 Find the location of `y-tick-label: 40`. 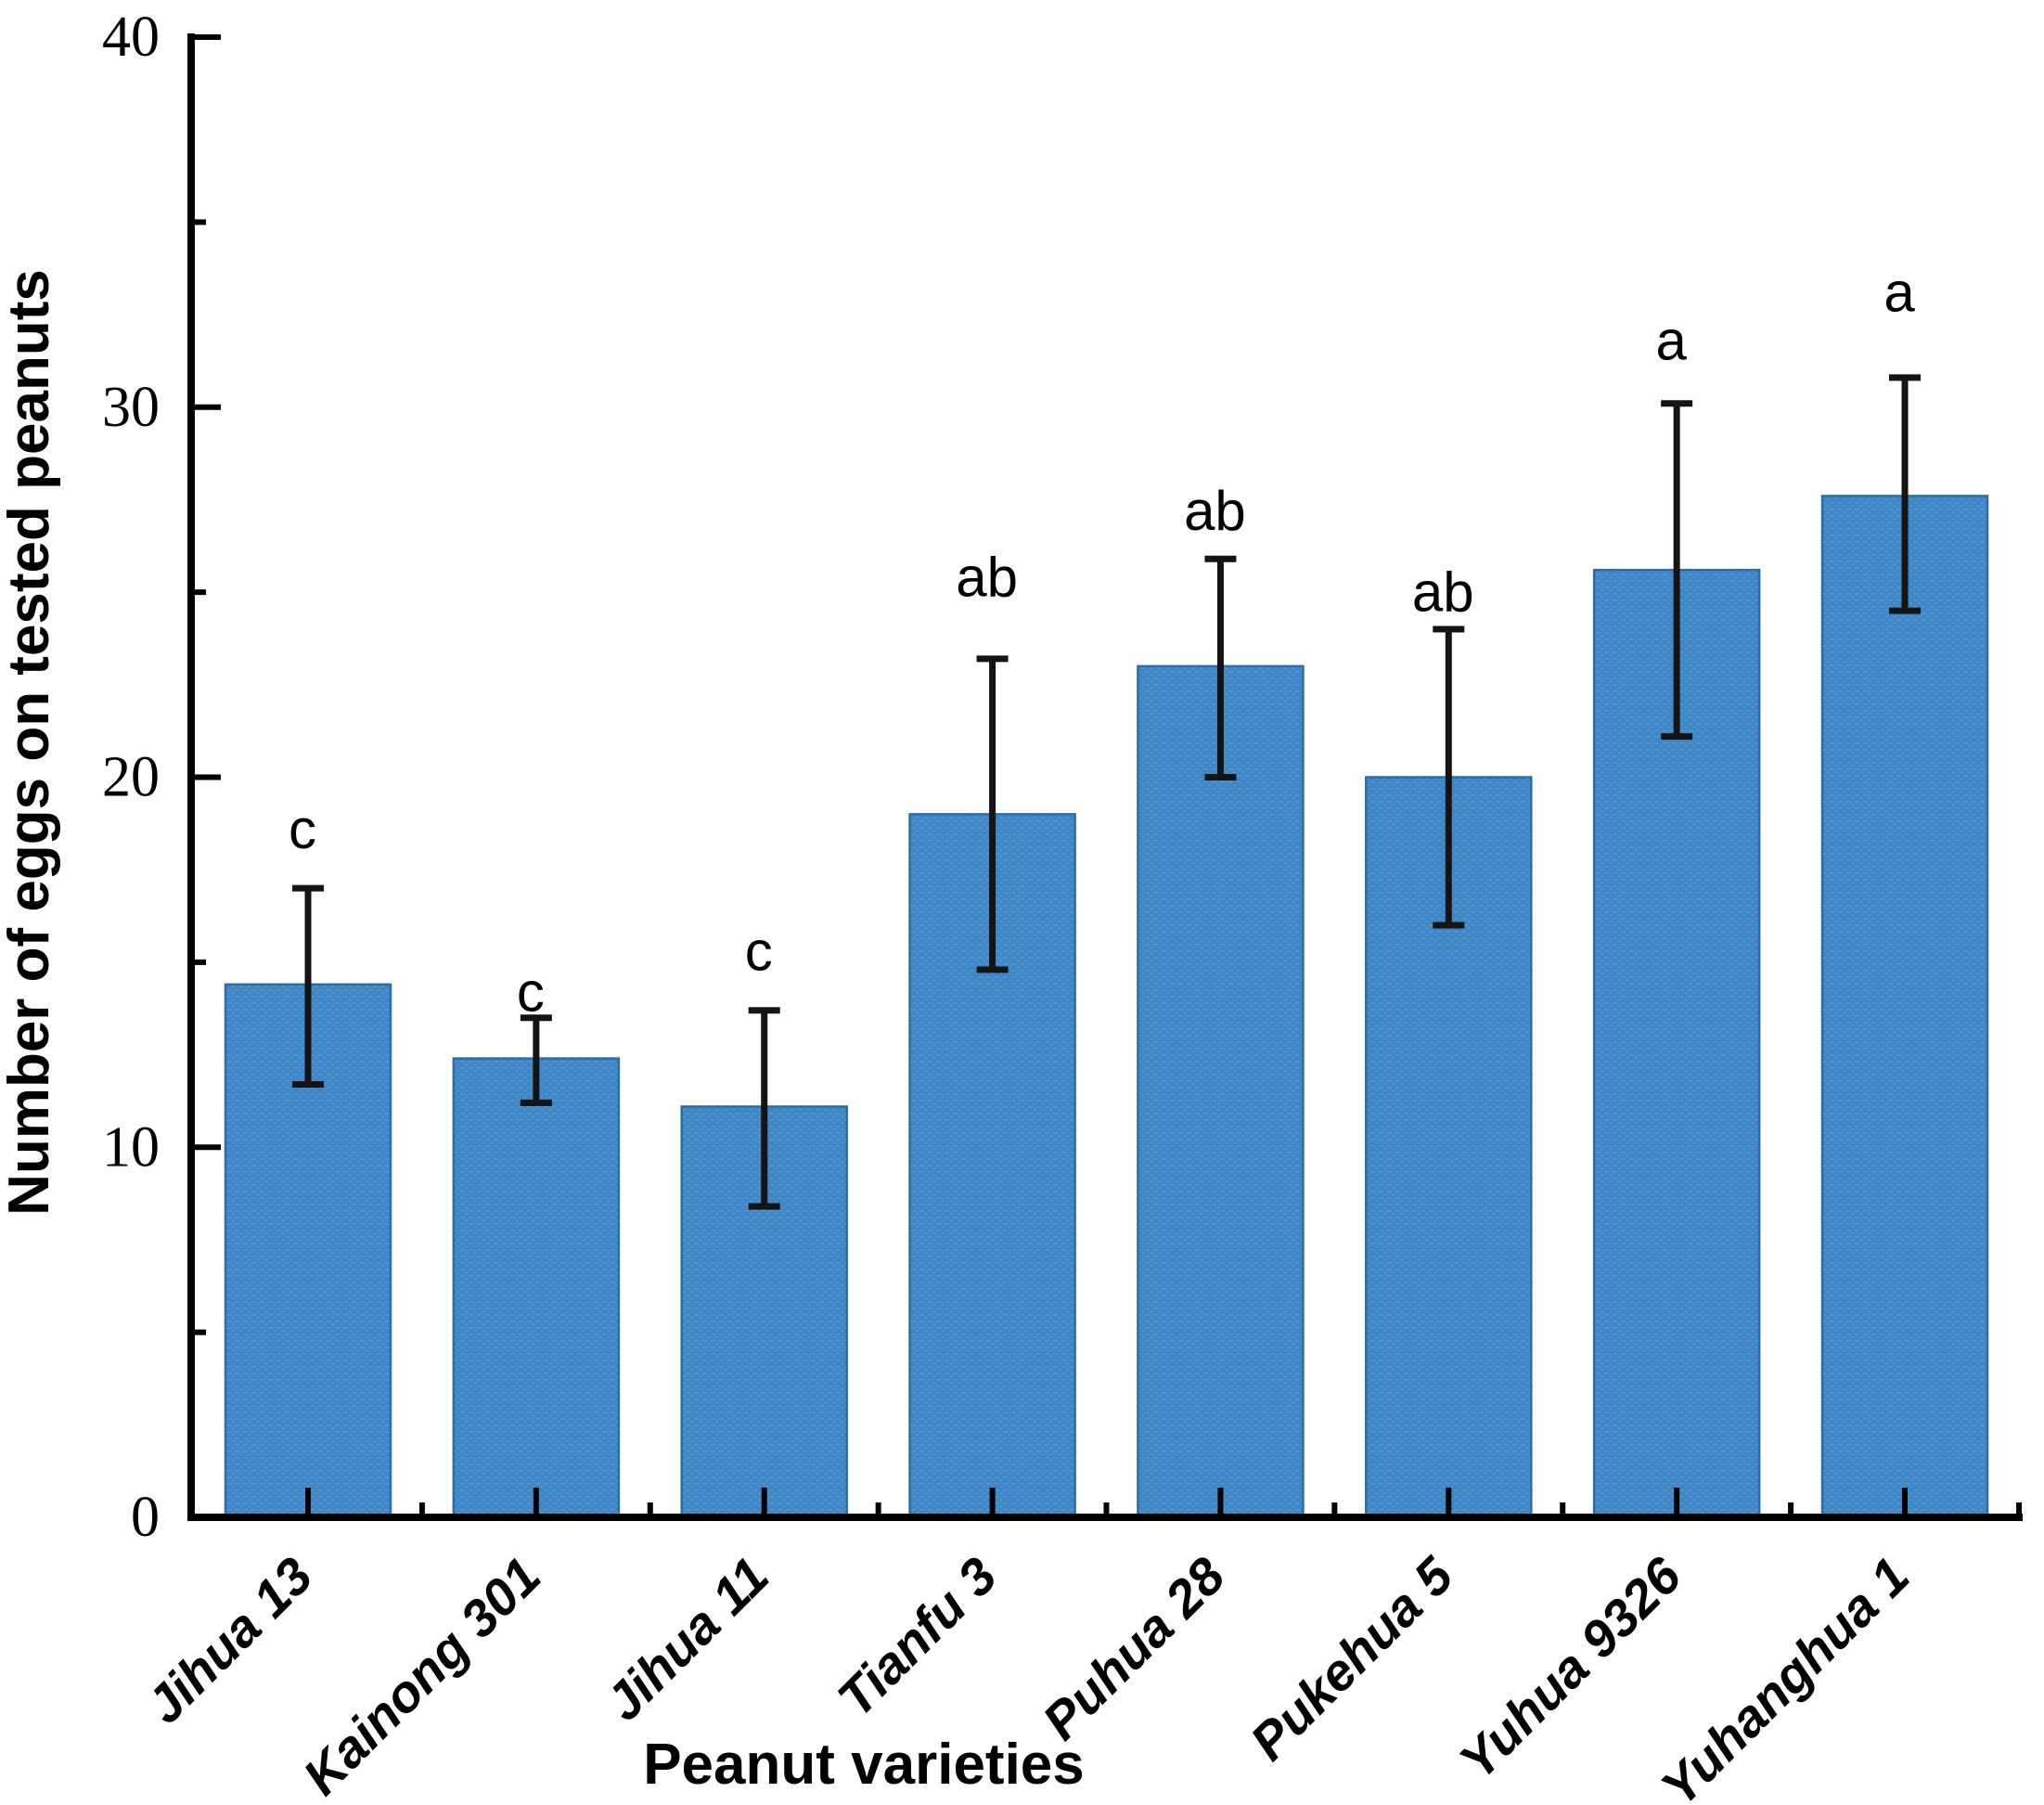

y-tick-label: 40 is located at coordinates (131, 37).